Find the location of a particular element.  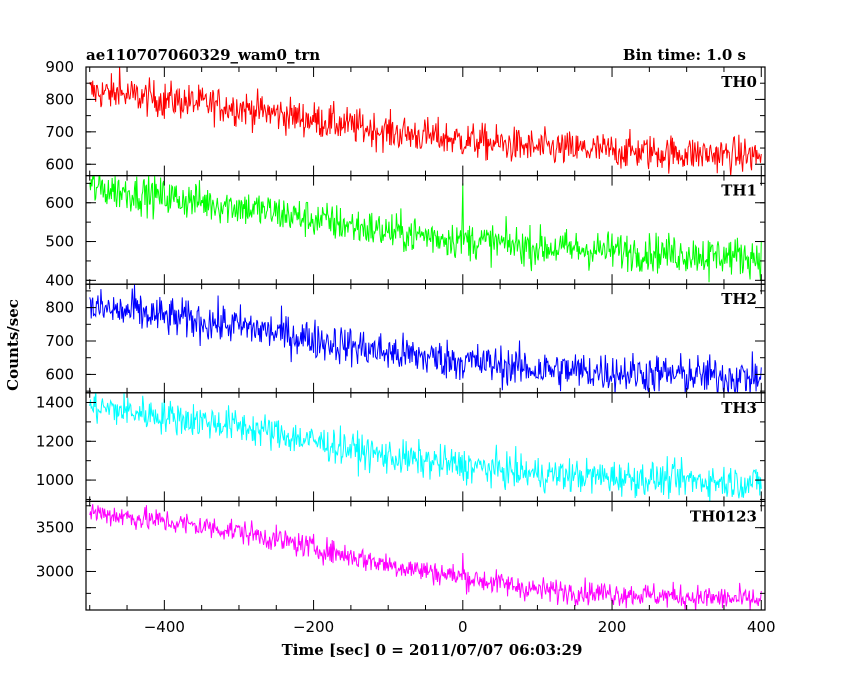

ytick-label-th2-800: 800 is located at coordinates (59, 308).